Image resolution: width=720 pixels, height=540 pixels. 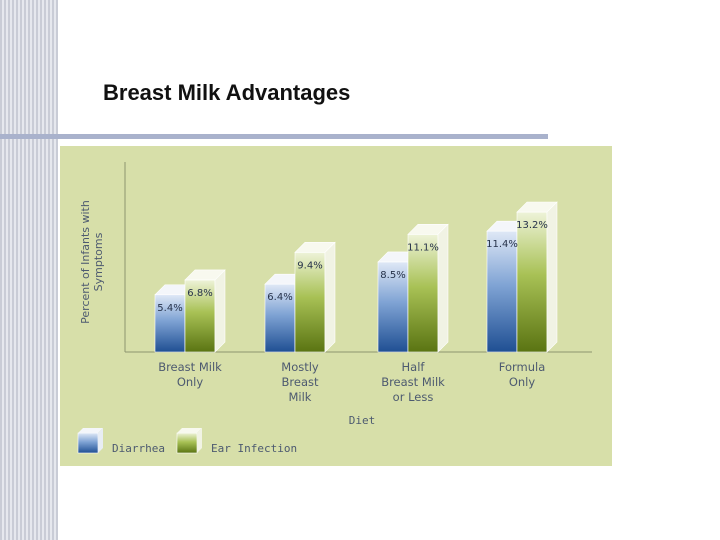 What do you see at coordinates (413, 382) in the screenshot?
I see `category-label-2: Half Breast Milk or Less` at bounding box center [413, 382].